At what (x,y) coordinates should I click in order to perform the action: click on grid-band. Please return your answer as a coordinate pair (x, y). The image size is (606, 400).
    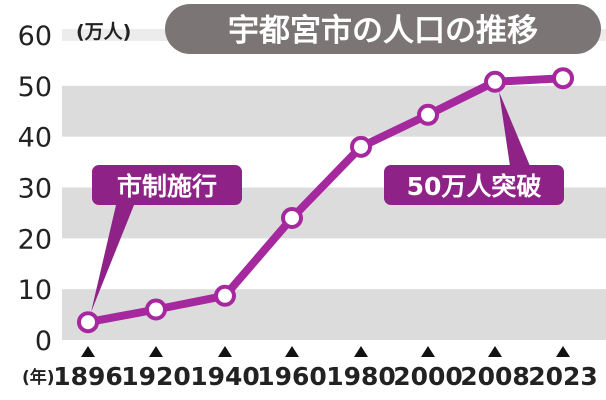
    Looking at the image, I should click on (334, 111).